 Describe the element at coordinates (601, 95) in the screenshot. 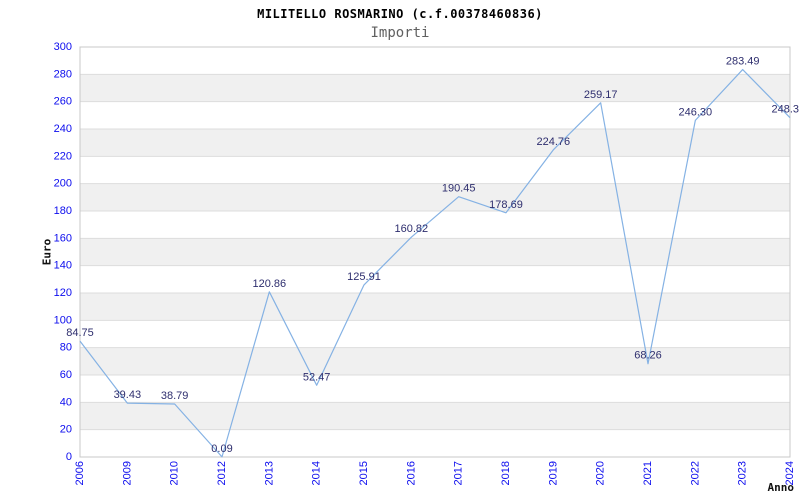

I see `point-label: 259.17` at that location.